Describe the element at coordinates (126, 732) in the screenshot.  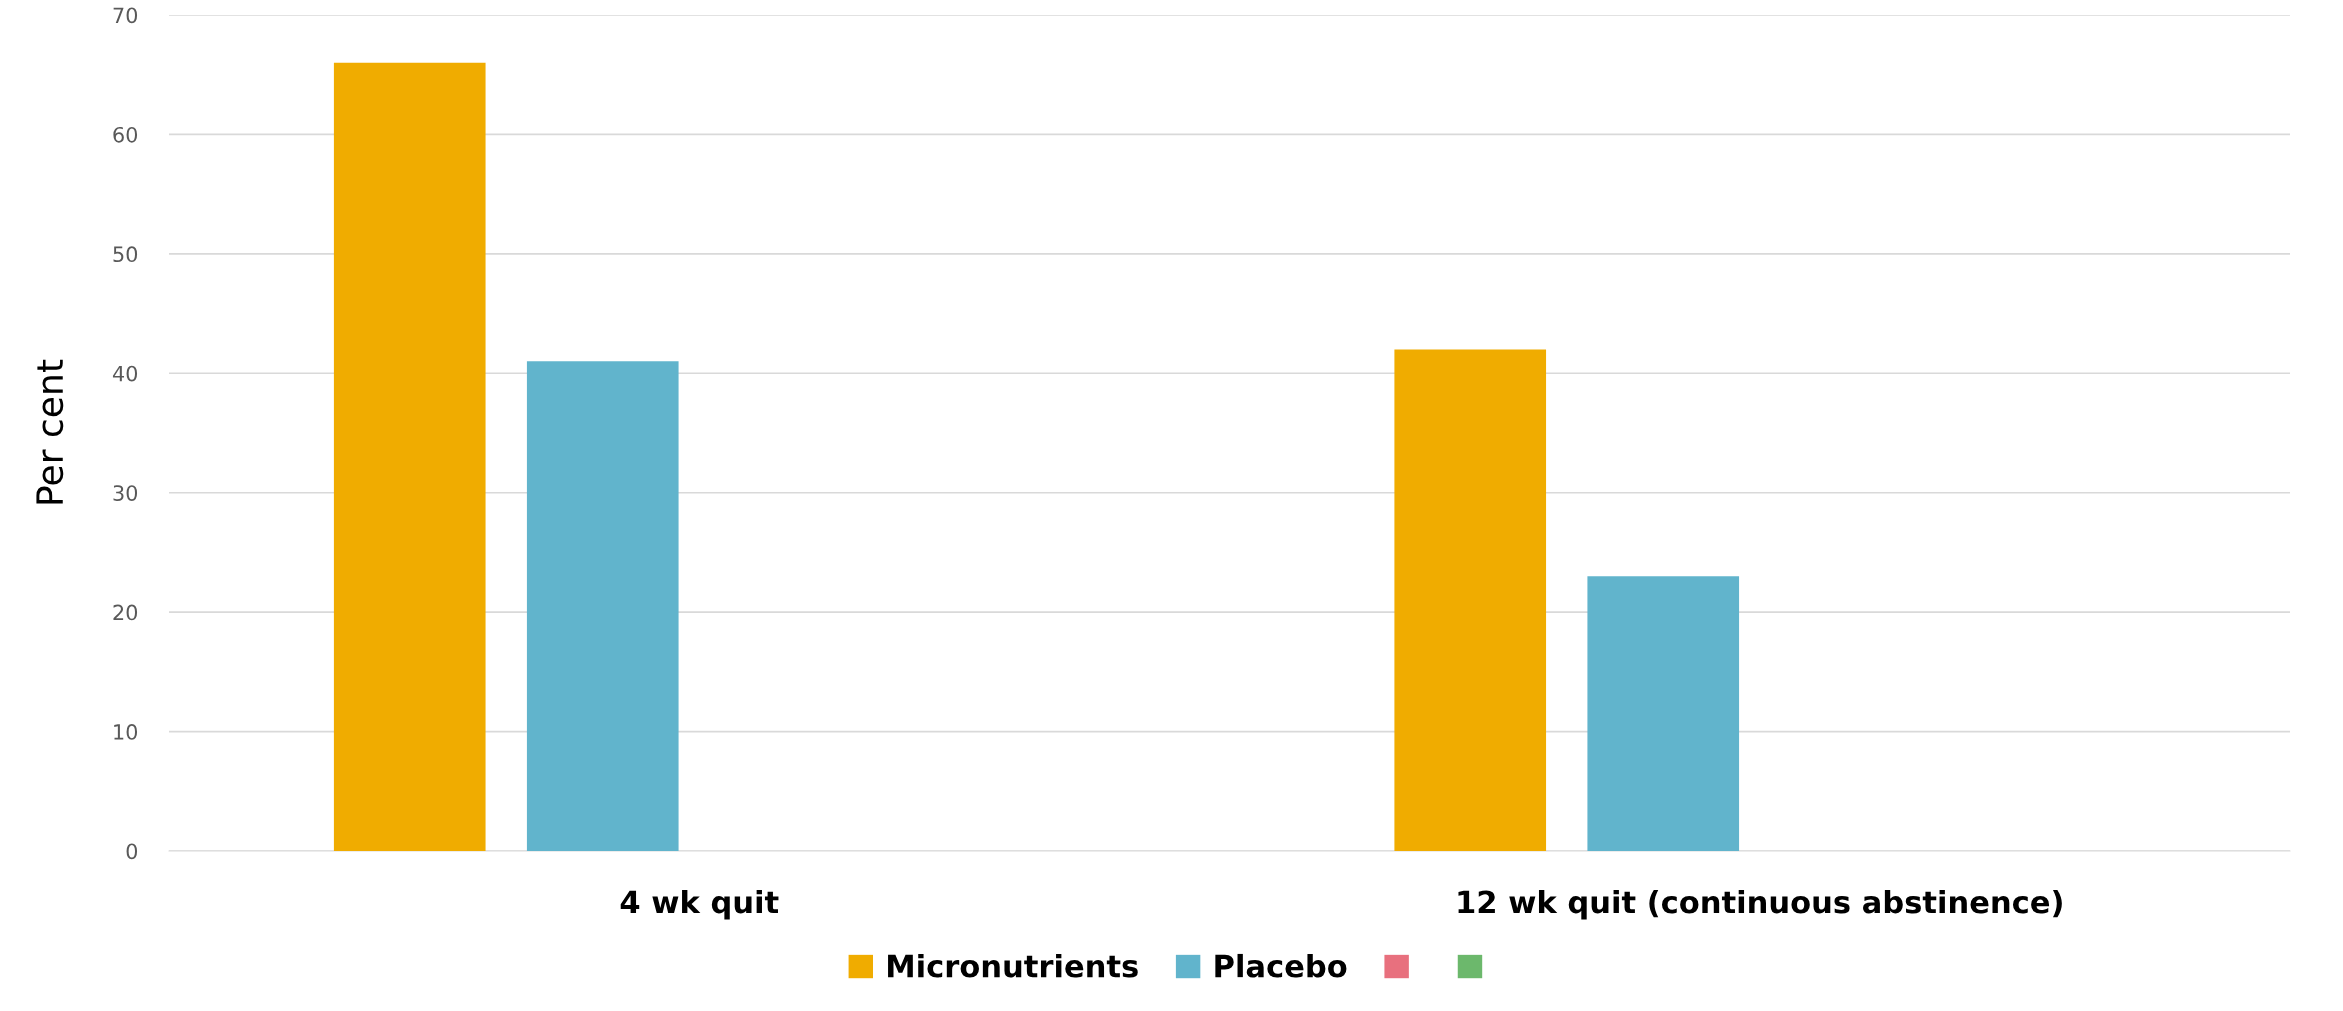
I see `y-tick-label: 10` at that location.